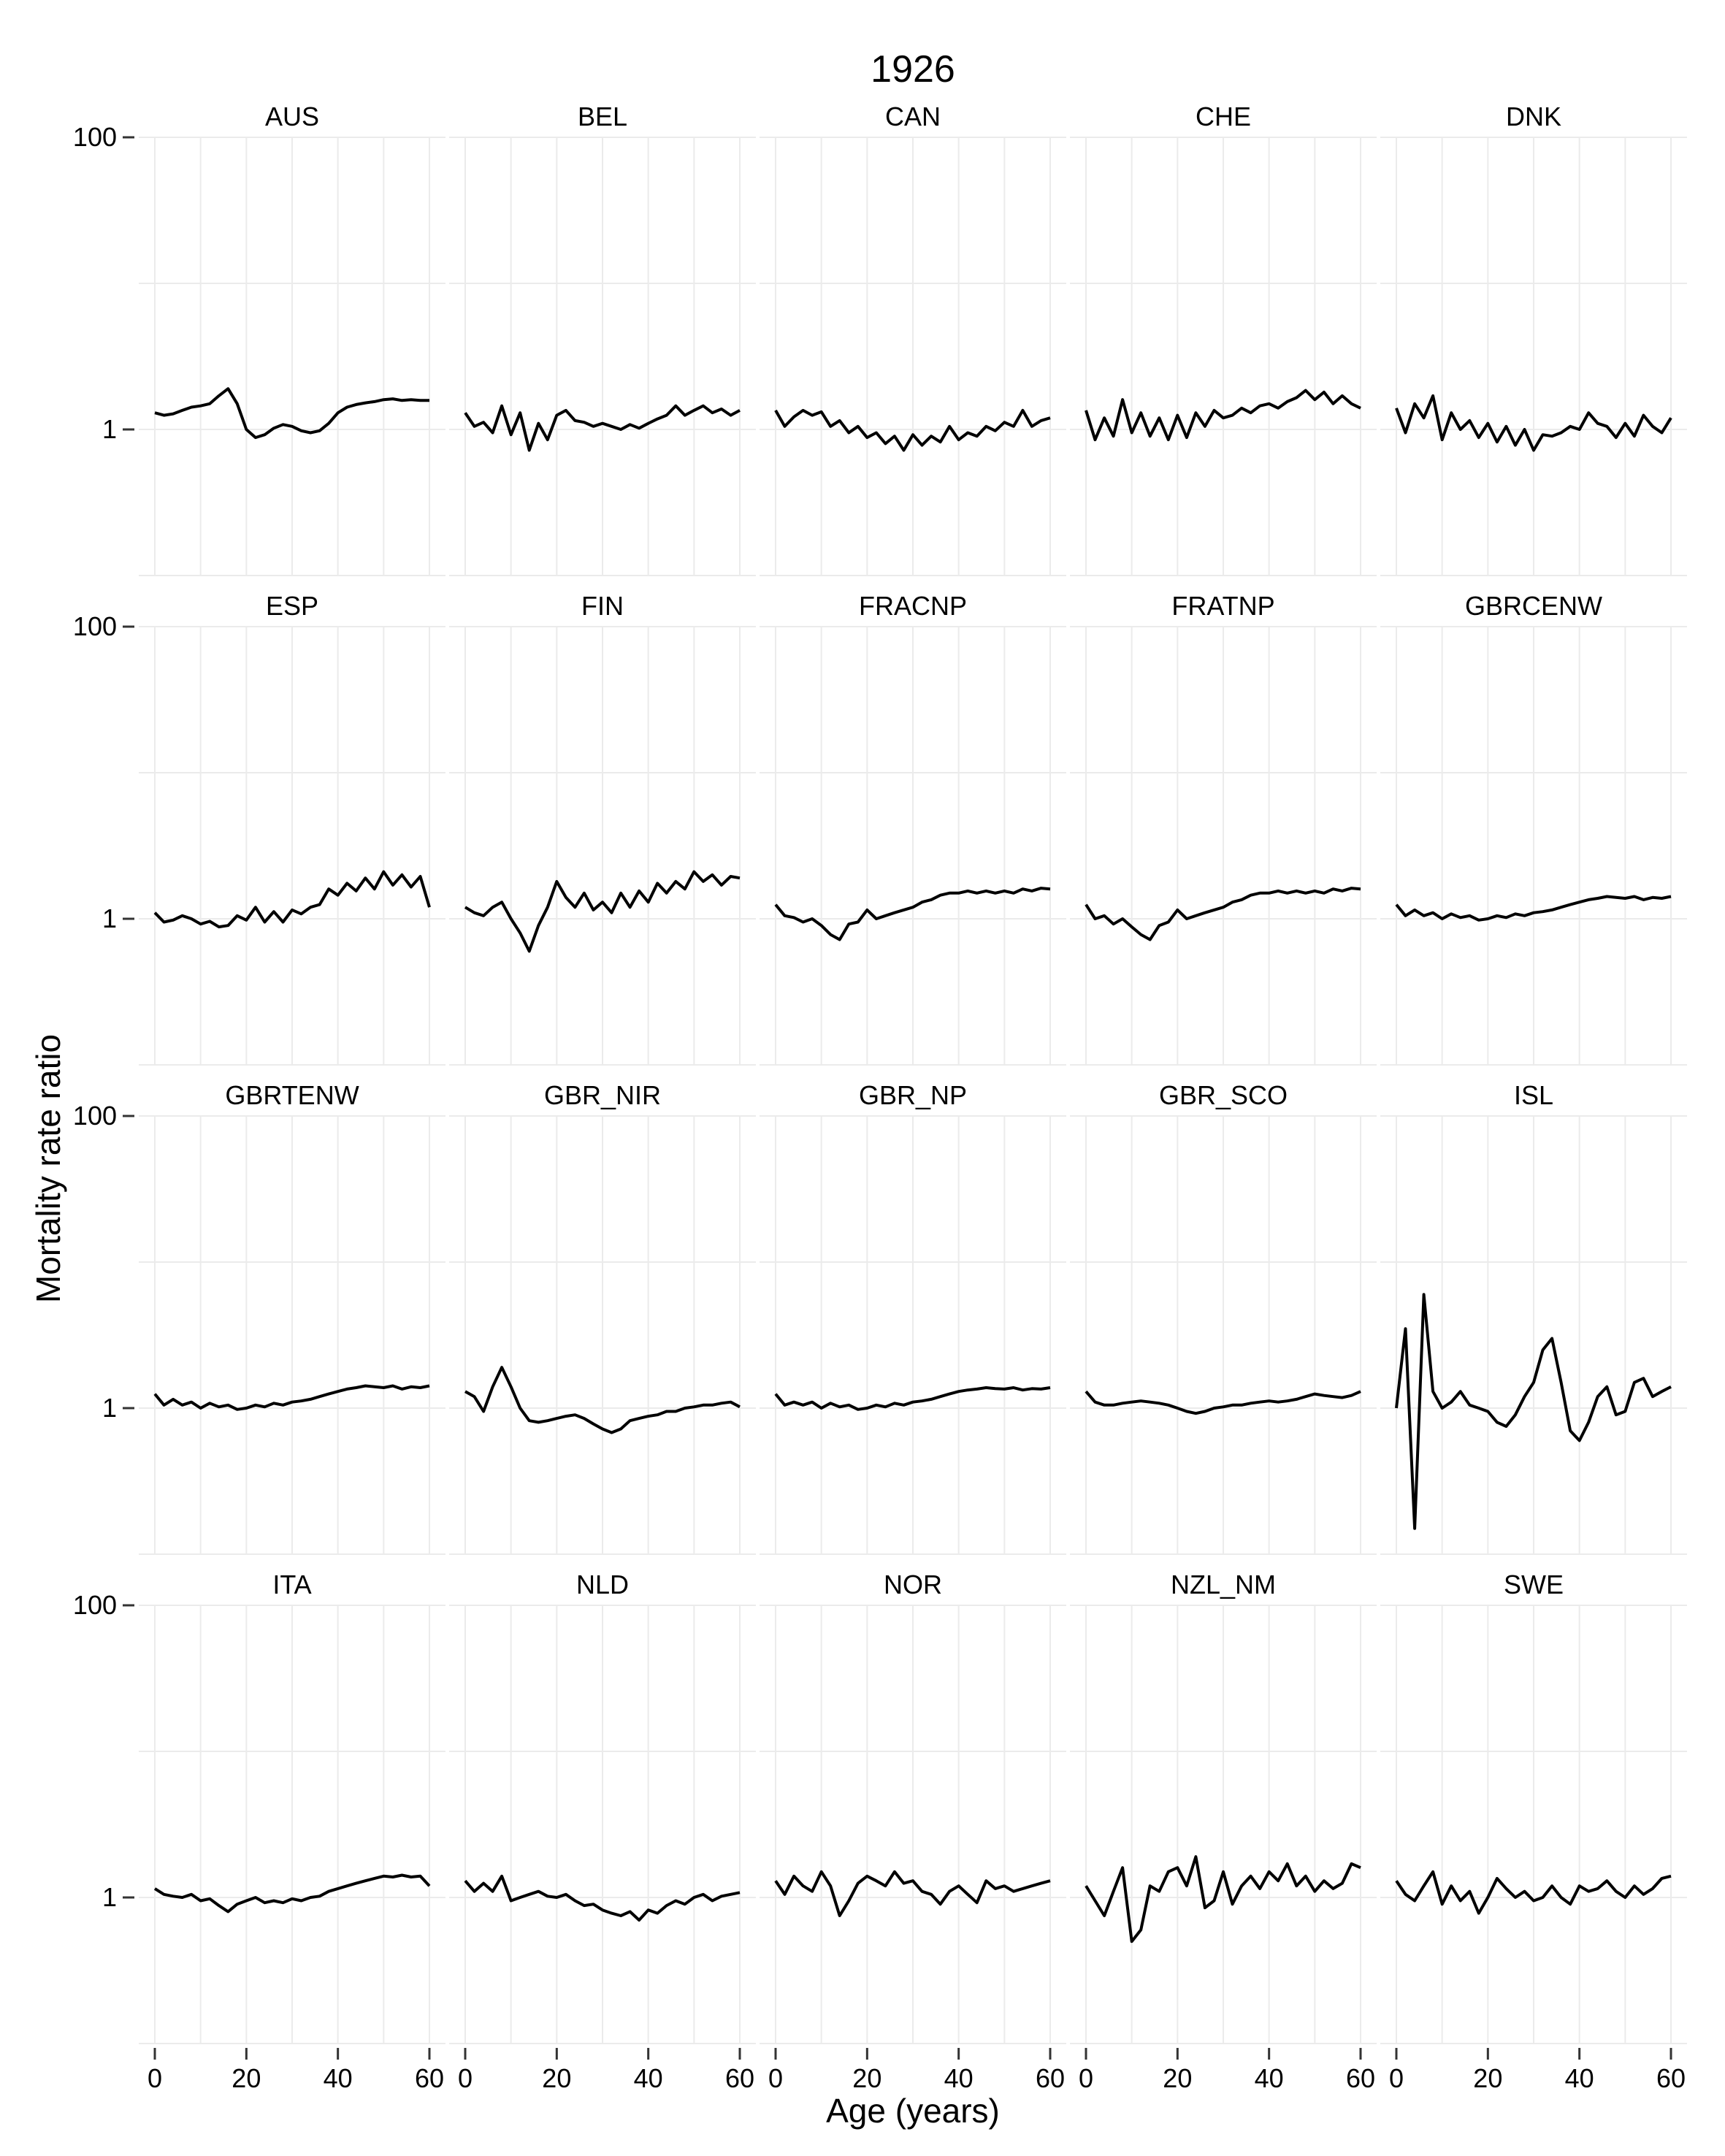  What do you see at coordinates (291, 414) in the screenshot?
I see `series-line-aus` at bounding box center [291, 414].